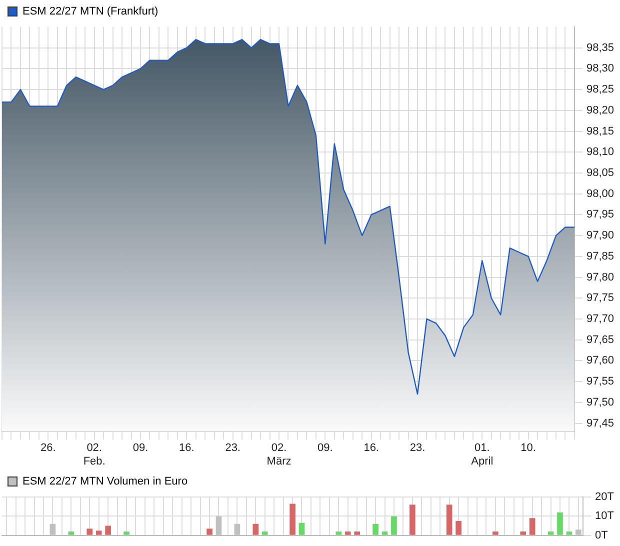 This screenshot has width=620, height=546. Describe the element at coordinates (600, 236) in the screenshot. I see `y-tick-label: 97,90` at that location.